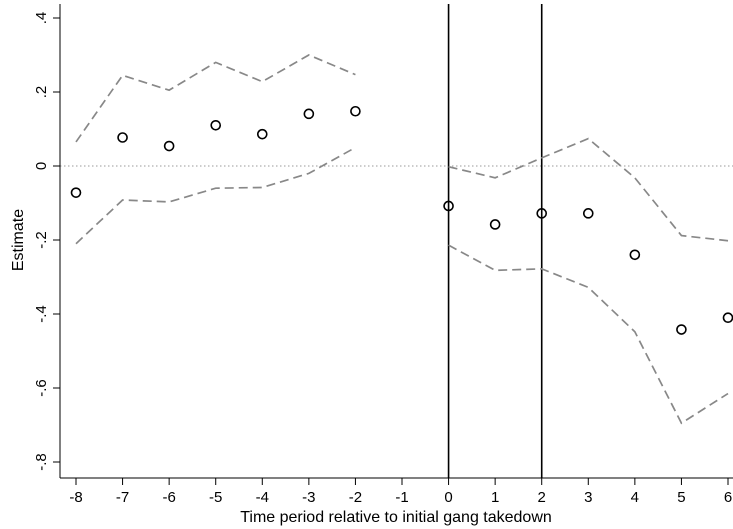  What do you see at coordinates (215, 497) in the screenshot?
I see `x-tick-label: -5` at bounding box center [215, 497].